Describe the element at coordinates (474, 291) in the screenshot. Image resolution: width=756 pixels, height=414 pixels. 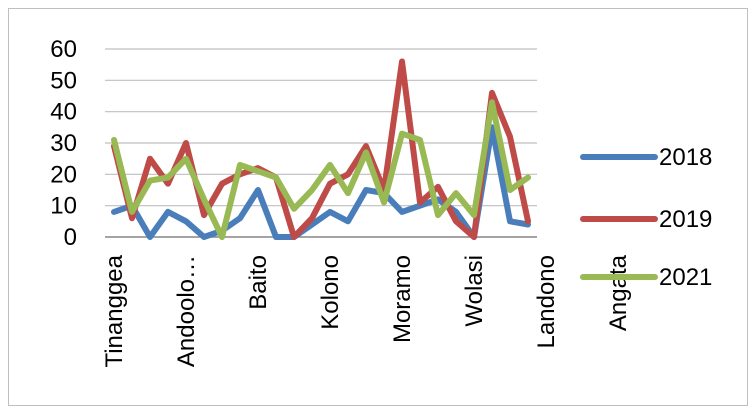
I see `x-tick-label: Wolasi` at that location.